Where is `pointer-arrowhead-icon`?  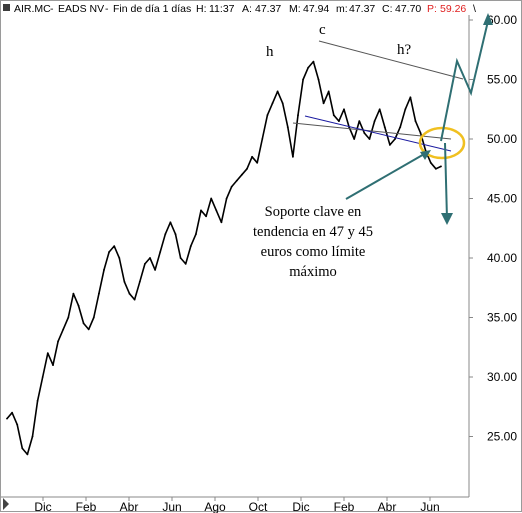
pointer-arrowhead-icon is located at coordinates (425, 155).